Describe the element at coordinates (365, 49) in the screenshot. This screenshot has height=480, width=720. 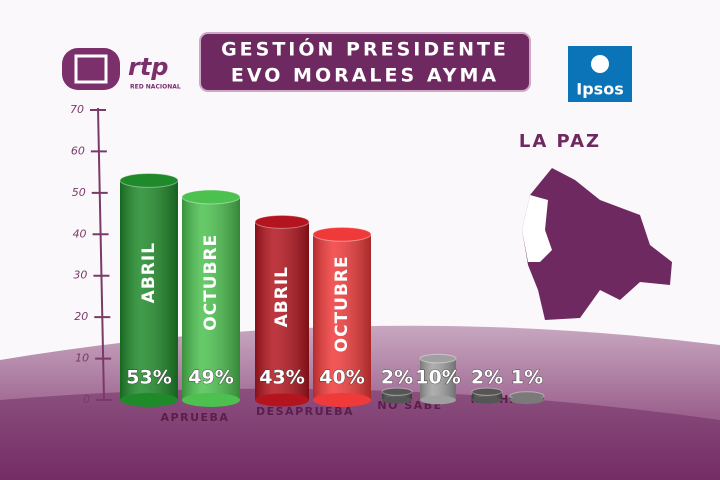
I see `chart-title: GESTIÓN PRESIDENTE` at that location.